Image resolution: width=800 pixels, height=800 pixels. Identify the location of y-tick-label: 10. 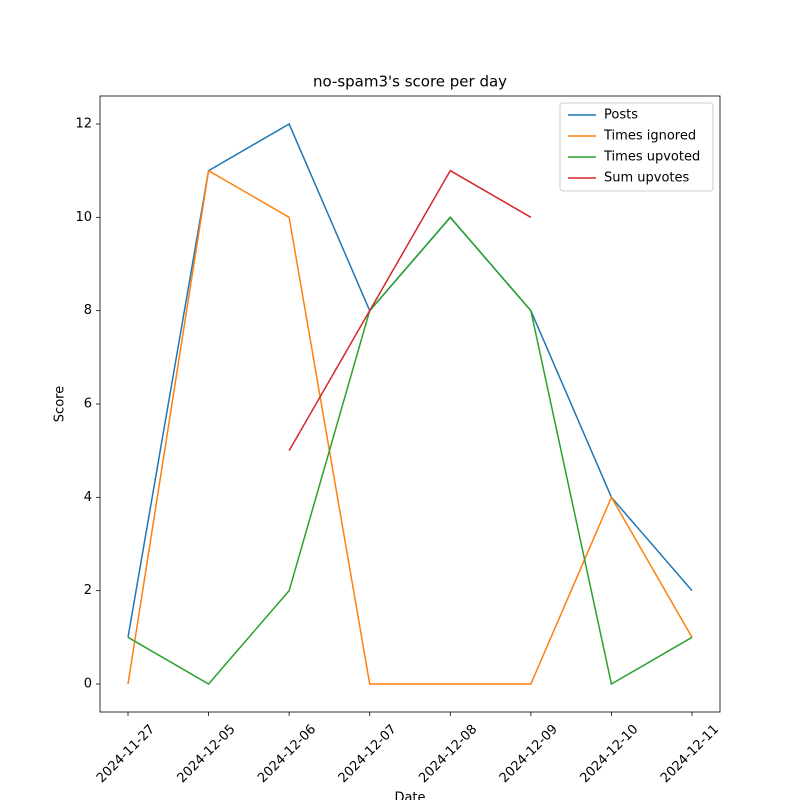
(83, 217).